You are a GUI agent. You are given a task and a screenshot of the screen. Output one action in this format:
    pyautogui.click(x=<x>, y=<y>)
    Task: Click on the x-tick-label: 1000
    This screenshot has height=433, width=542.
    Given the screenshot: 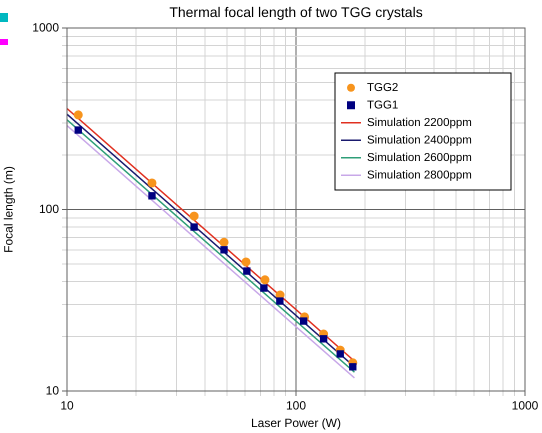 What is the action you would take?
    pyautogui.click(x=525, y=405)
    